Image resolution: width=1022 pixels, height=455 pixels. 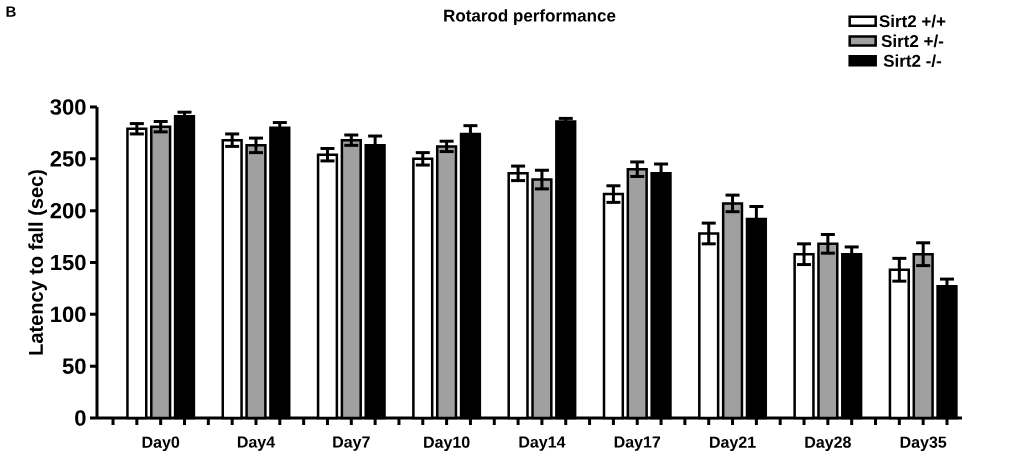 What do you see at coordinates (68, 262) in the screenshot?
I see `y-tick-label: 150` at bounding box center [68, 262].